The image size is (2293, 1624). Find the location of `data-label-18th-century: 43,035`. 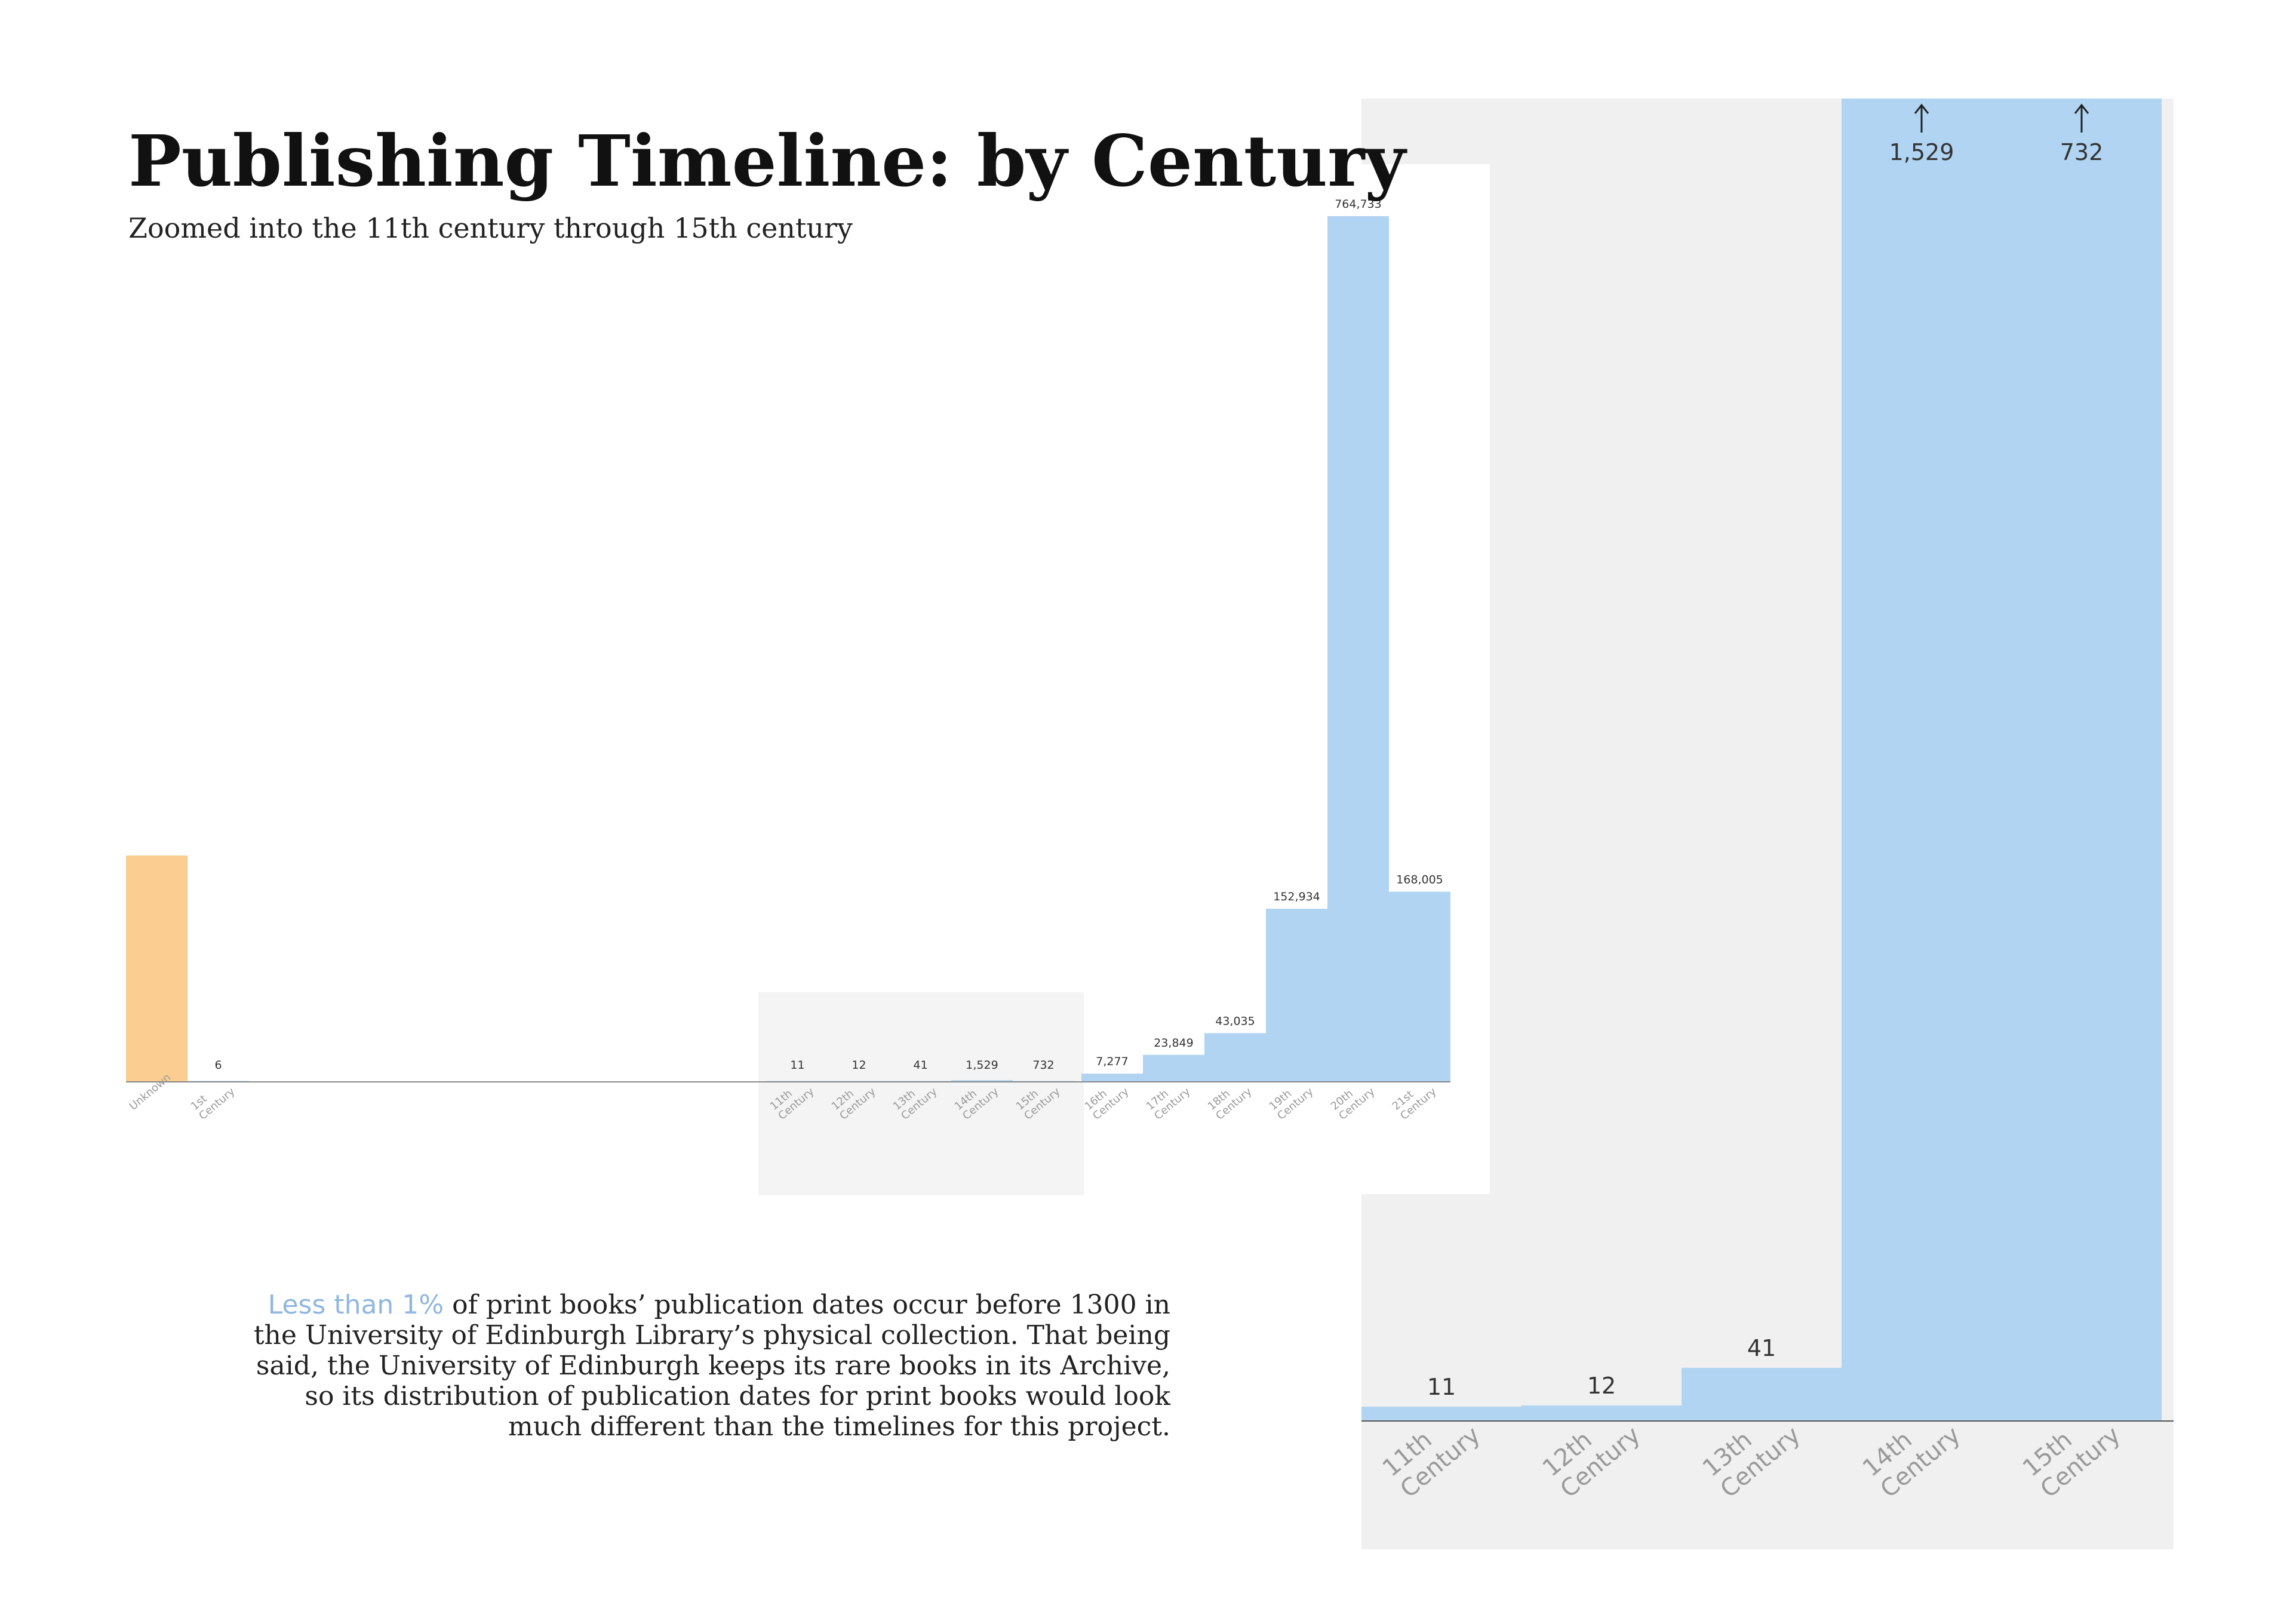

data-label-18th-century: 43,035 is located at coordinates (1235, 1021).